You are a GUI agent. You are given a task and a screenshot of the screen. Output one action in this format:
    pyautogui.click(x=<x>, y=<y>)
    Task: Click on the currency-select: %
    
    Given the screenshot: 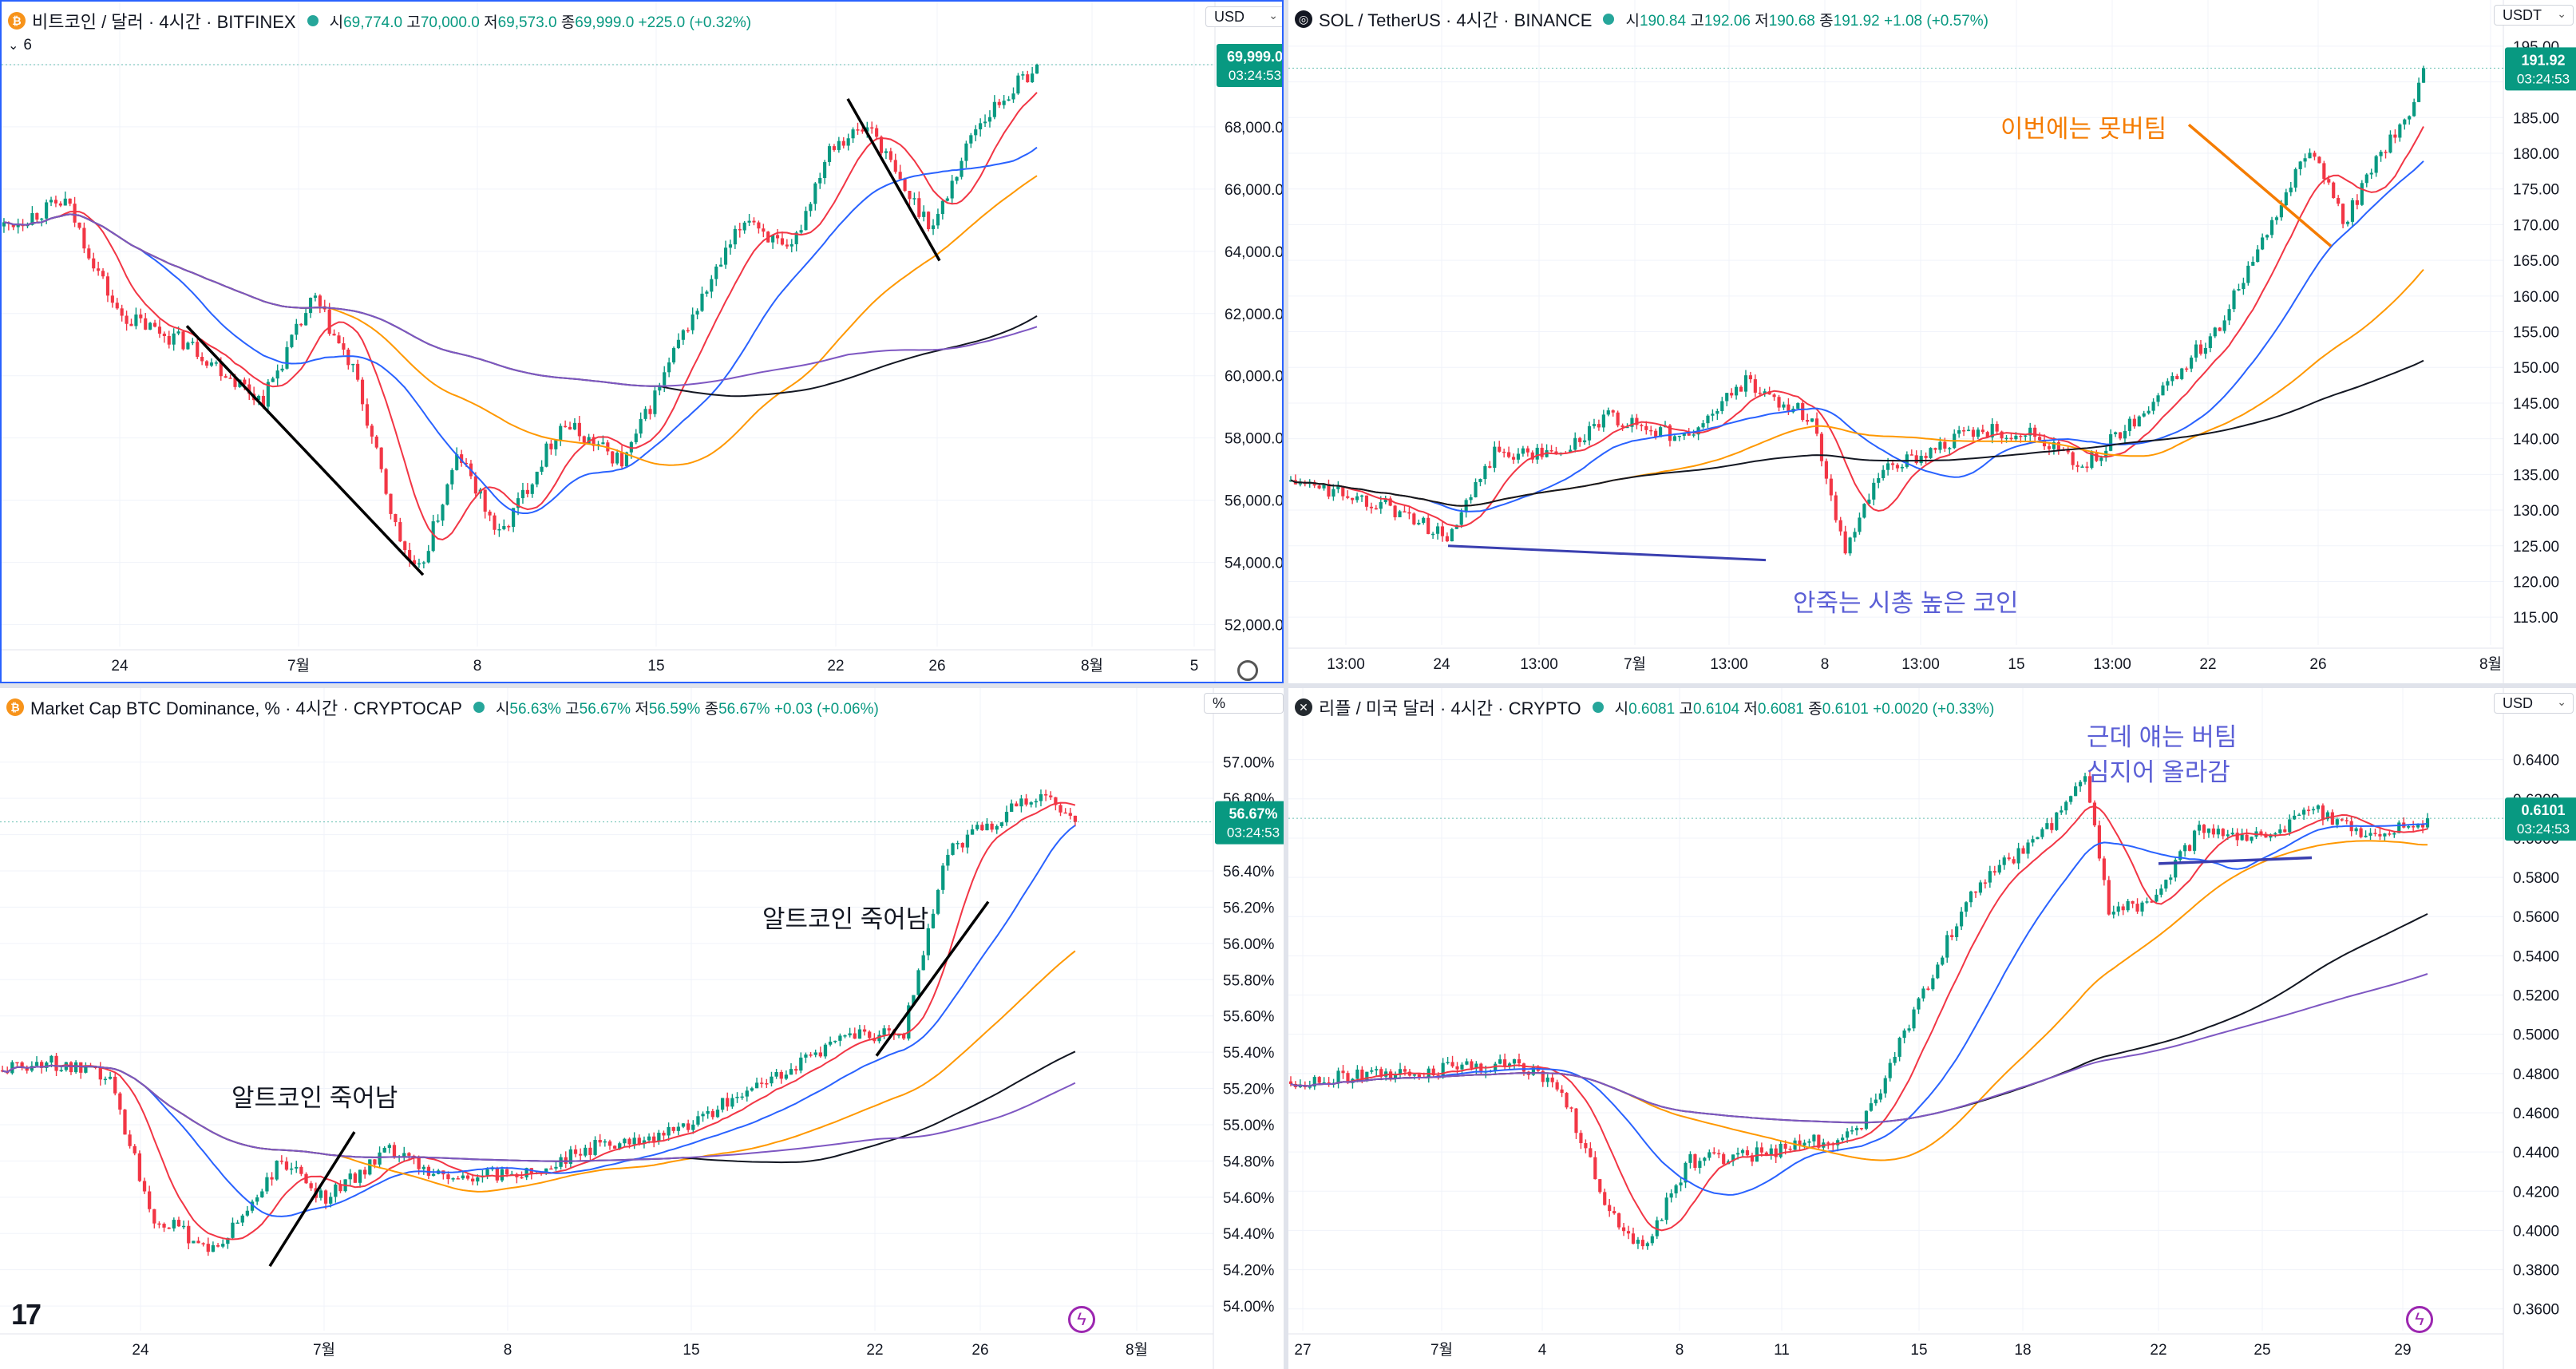 What is the action you would take?
    pyautogui.click(x=1244, y=704)
    